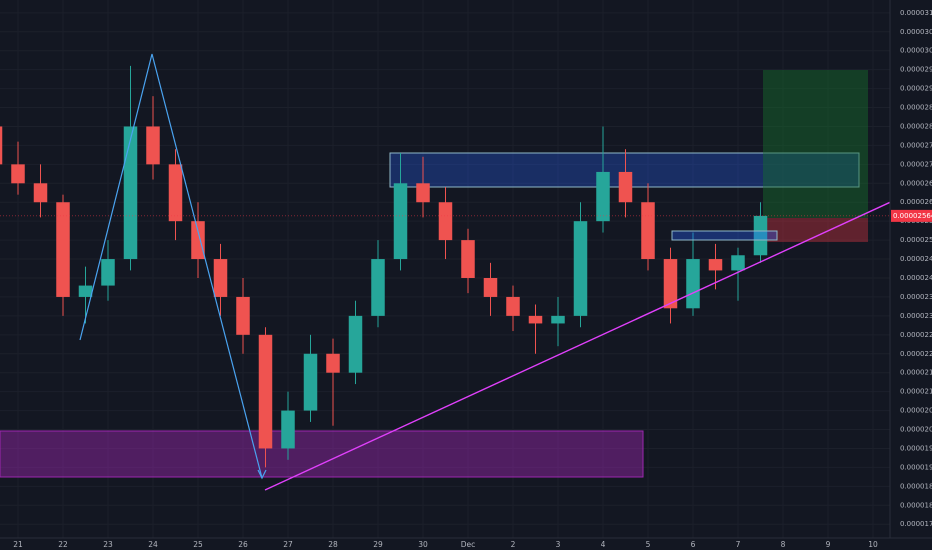  I want to click on y-tick-label: 0.00002600, so click(916, 202).